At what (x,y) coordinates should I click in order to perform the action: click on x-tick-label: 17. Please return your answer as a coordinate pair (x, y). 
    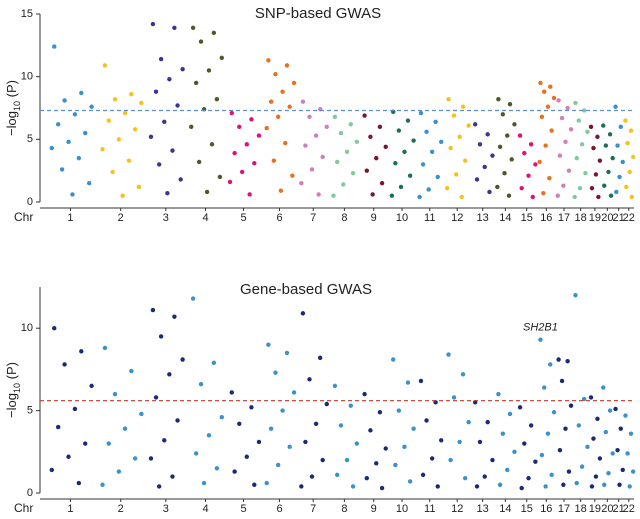
    Looking at the image, I should click on (564, 218).